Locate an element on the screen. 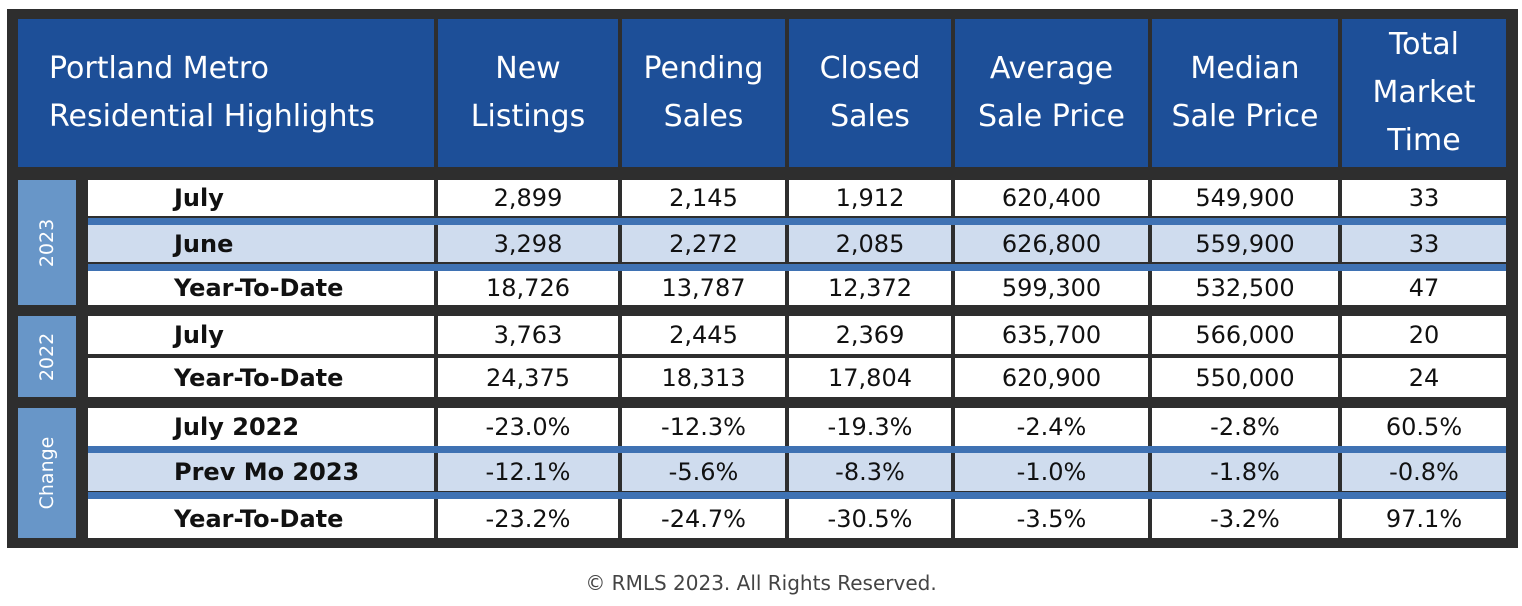 The height and width of the screenshot is (606, 1522). table-cell: 24,375 is located at coordinates (528, 377).